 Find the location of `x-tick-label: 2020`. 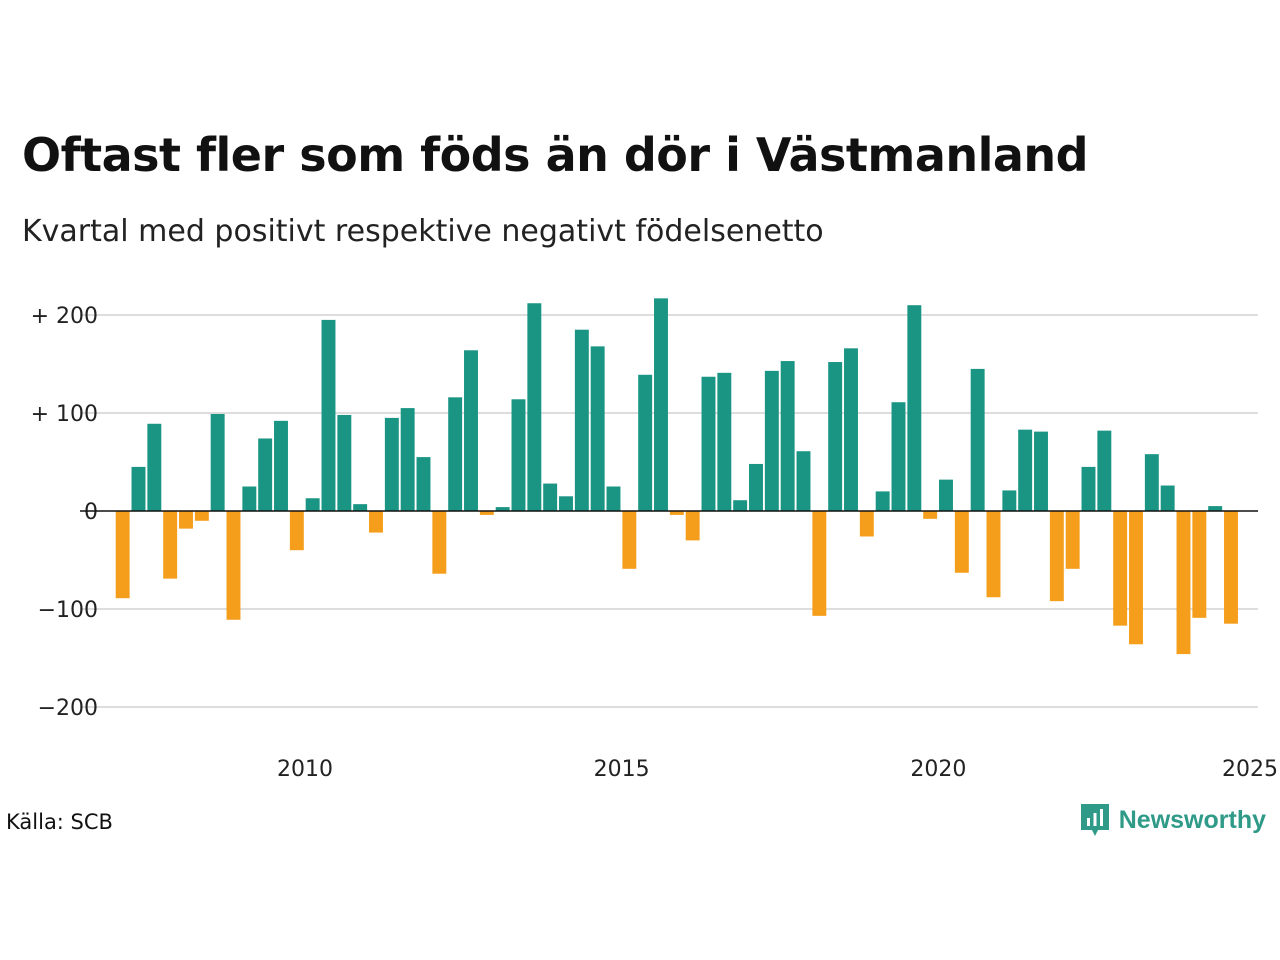

x-tick-label: 2020 is located at coordinates (938, 769).